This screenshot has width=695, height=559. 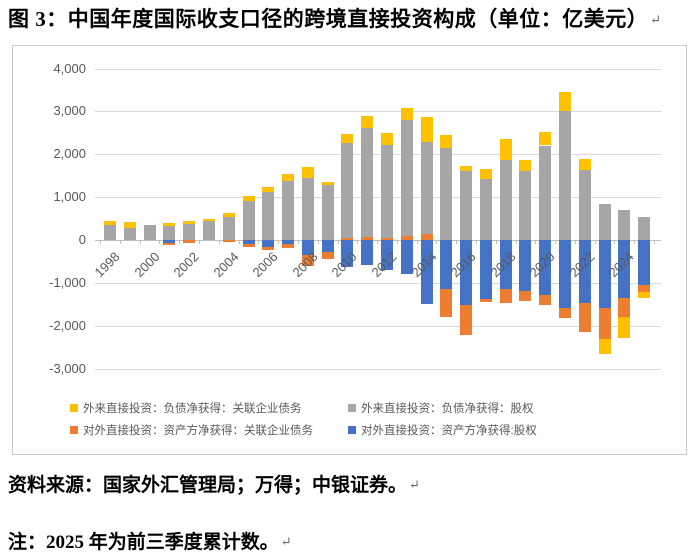 I want to click on bar-segment-2005-odi-affiliate-debt, so click(x=248, y=246).